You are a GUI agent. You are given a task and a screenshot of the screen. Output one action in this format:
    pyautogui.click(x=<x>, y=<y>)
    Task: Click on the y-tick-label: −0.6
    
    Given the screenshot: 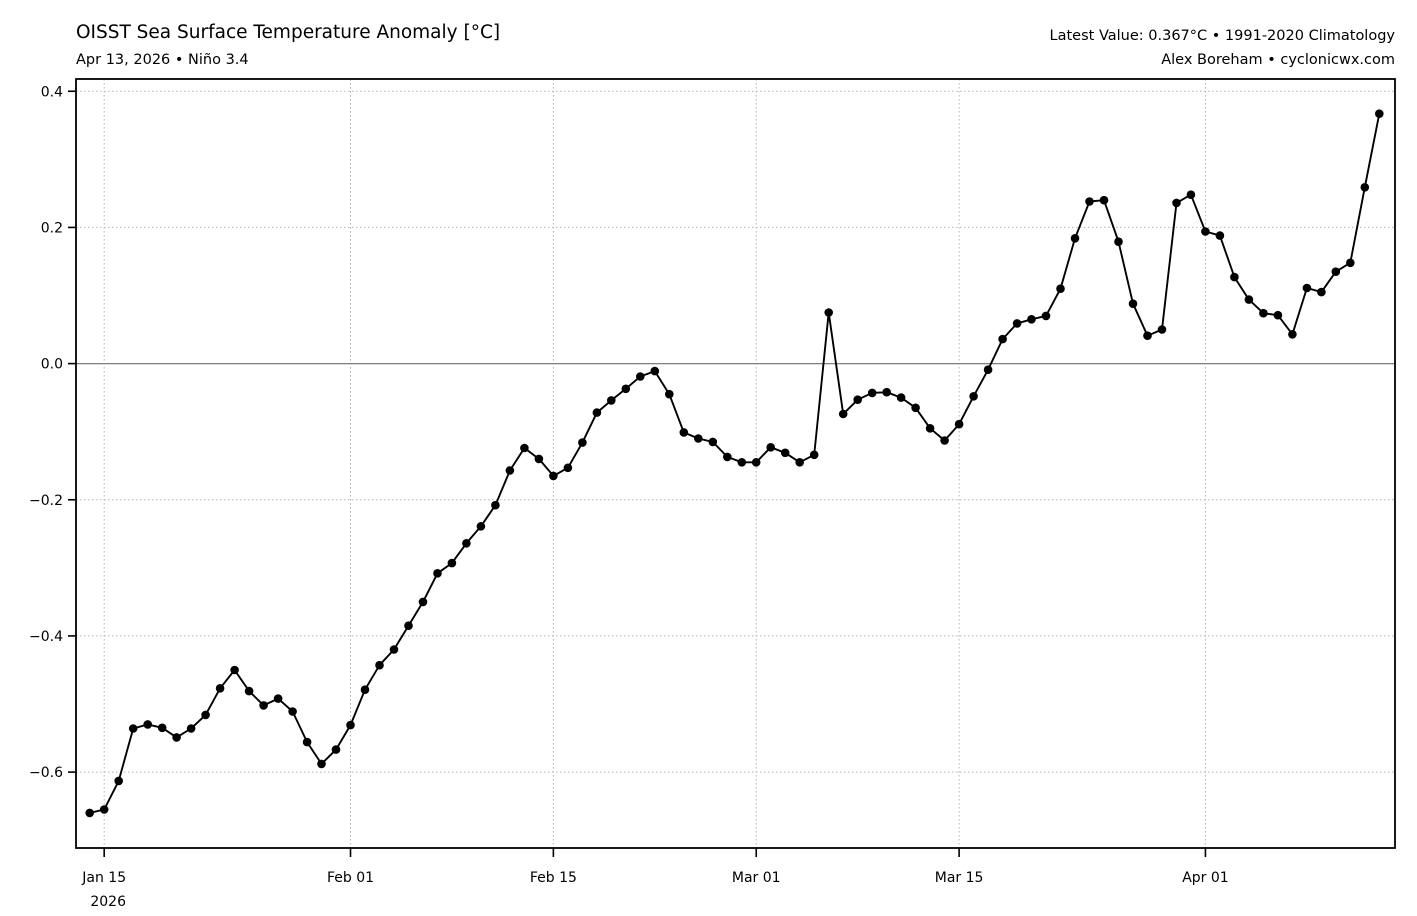 What is the action you would take?
    pyautogui.click(x=46, y=773)
    